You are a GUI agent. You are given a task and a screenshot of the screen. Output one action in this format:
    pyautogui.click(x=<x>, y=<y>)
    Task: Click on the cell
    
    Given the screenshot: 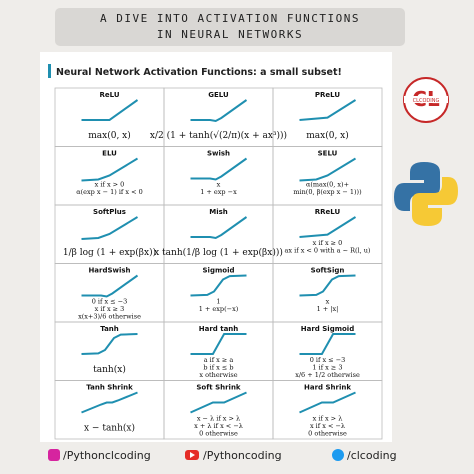 What is the action you would take?
    pyautogui.click(x=327, y=410)
    